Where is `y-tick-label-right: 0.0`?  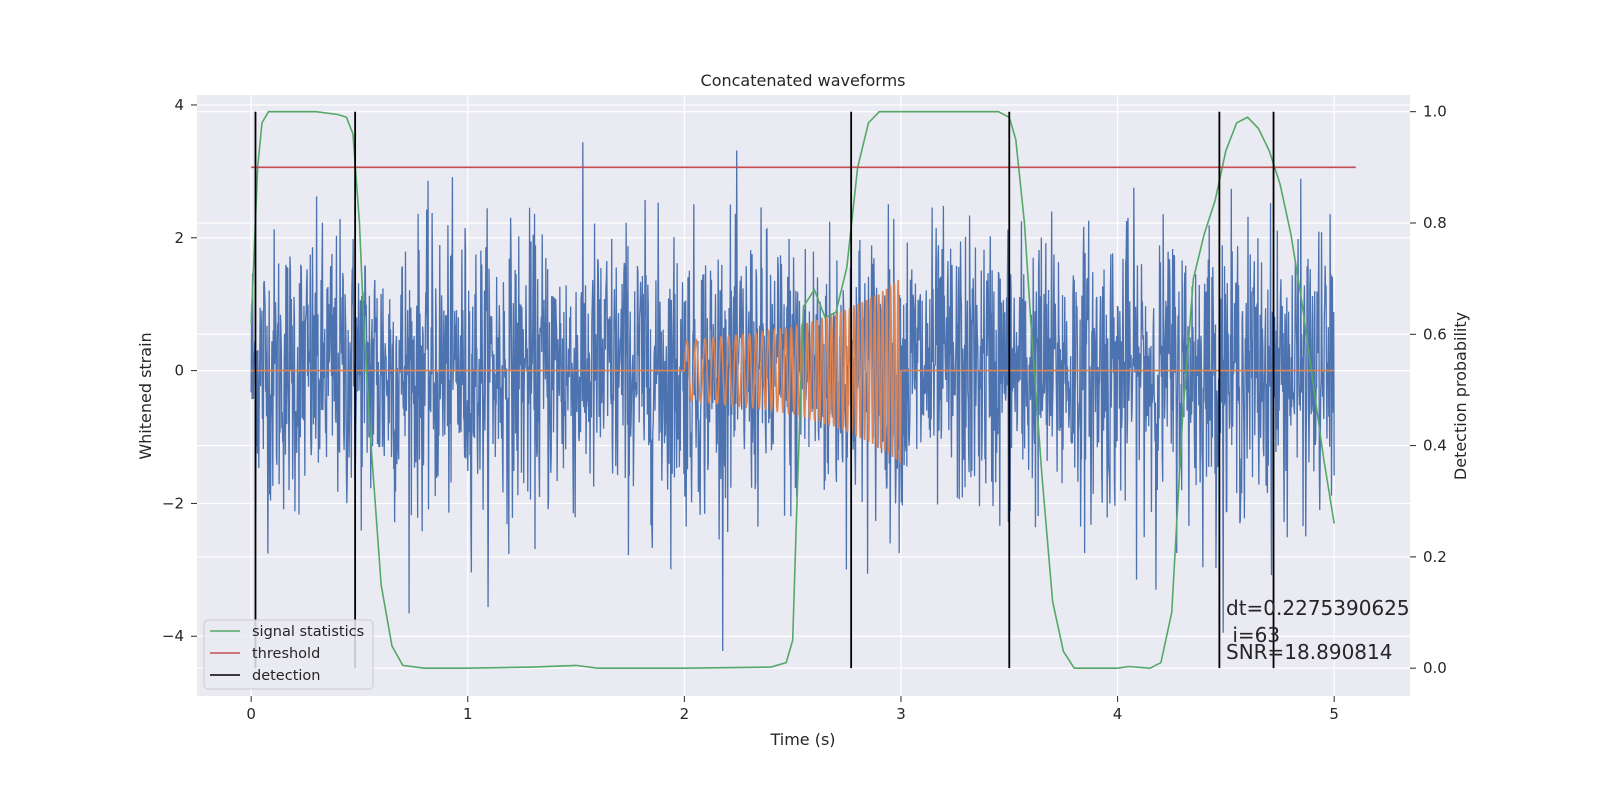 y-tick-label-right: 0.0 is located at coordinates (1435, 668).